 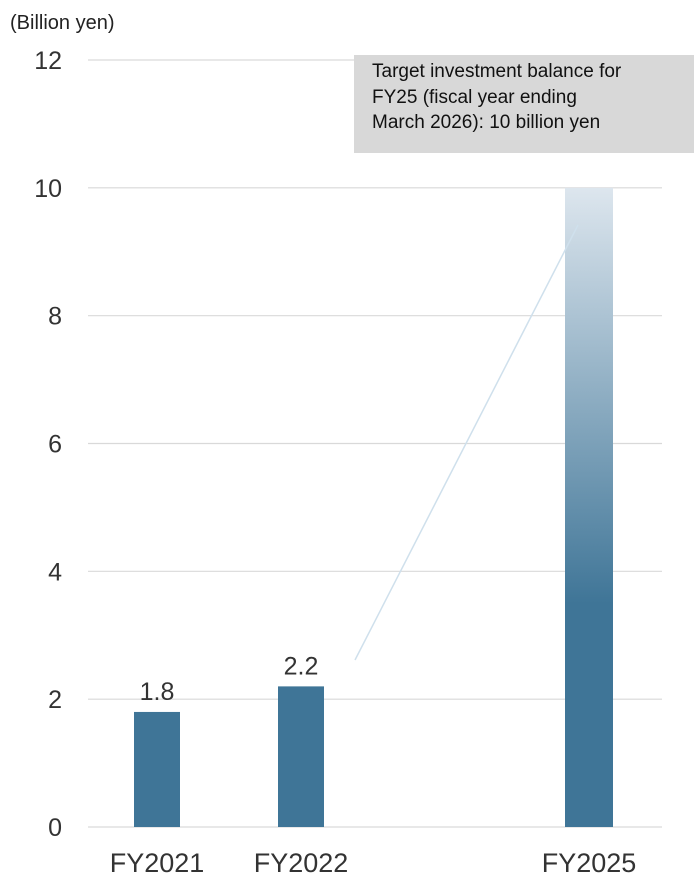 I want to click on y-tick-label: 2, so click(x=55, y=700).